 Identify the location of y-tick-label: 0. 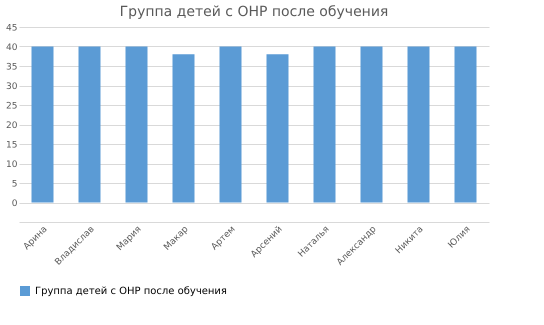
(15, 204).